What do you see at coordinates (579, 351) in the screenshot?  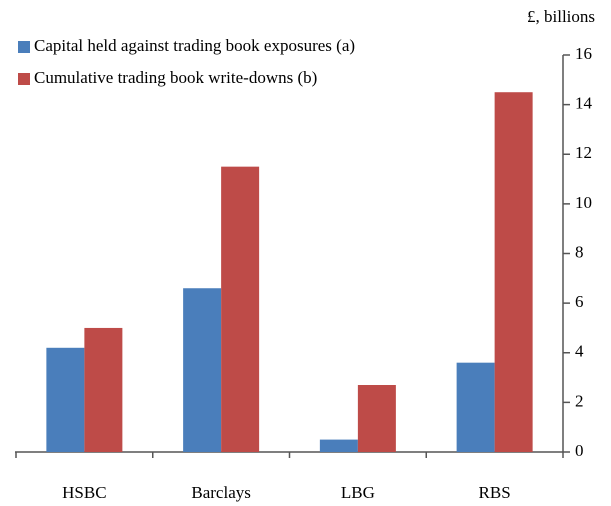 I see `y-tick-label: 4` at bounding box center [579, 351].